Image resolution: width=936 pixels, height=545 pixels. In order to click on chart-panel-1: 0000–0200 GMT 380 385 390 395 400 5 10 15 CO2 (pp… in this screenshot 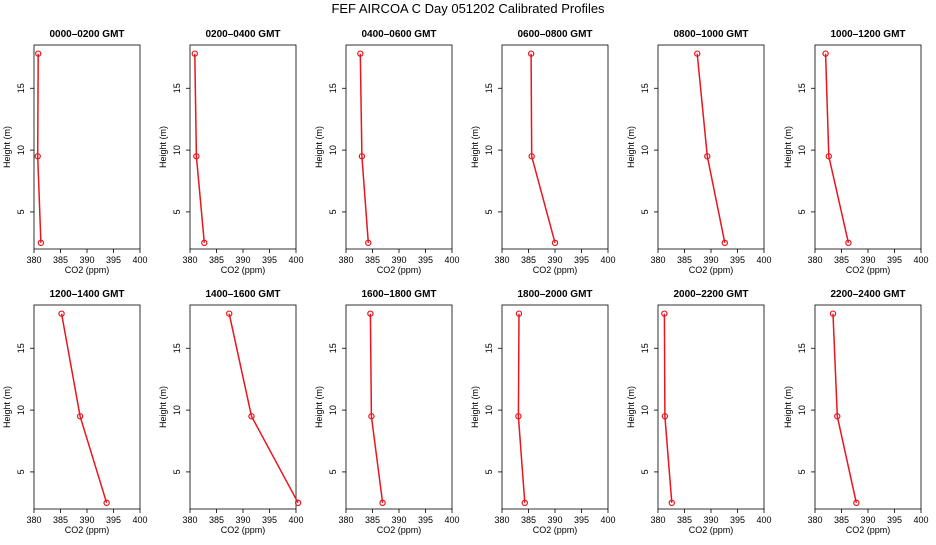, I will do `click(75, 152)`.